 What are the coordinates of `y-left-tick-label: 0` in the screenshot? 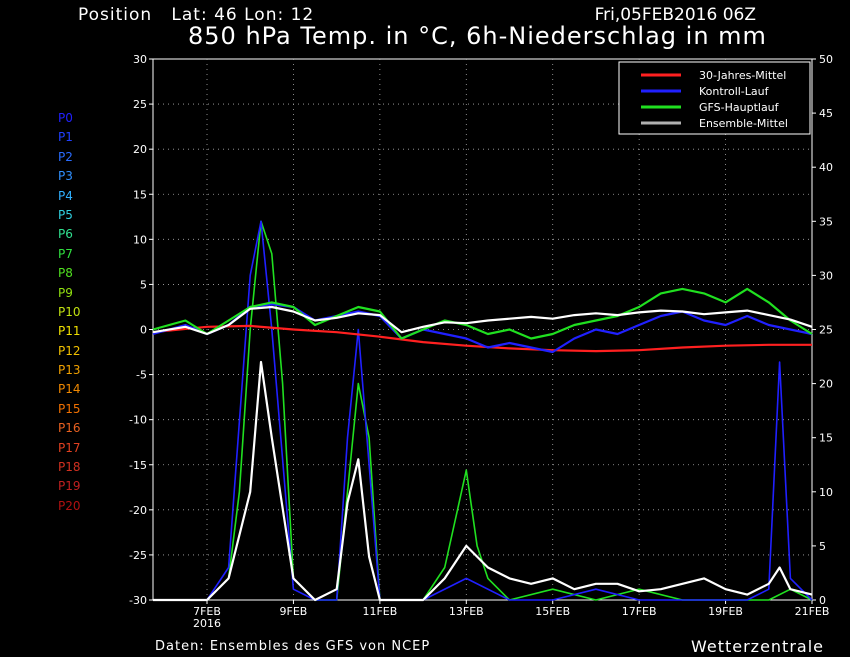 It's located at (143, 330).